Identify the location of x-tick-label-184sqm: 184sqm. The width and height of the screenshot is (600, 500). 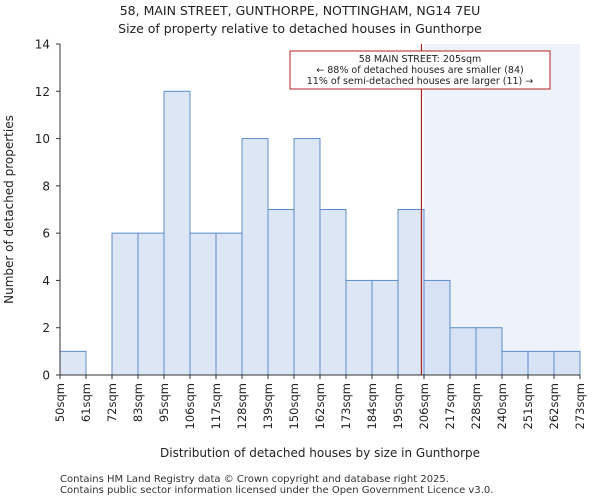
(372, 406).